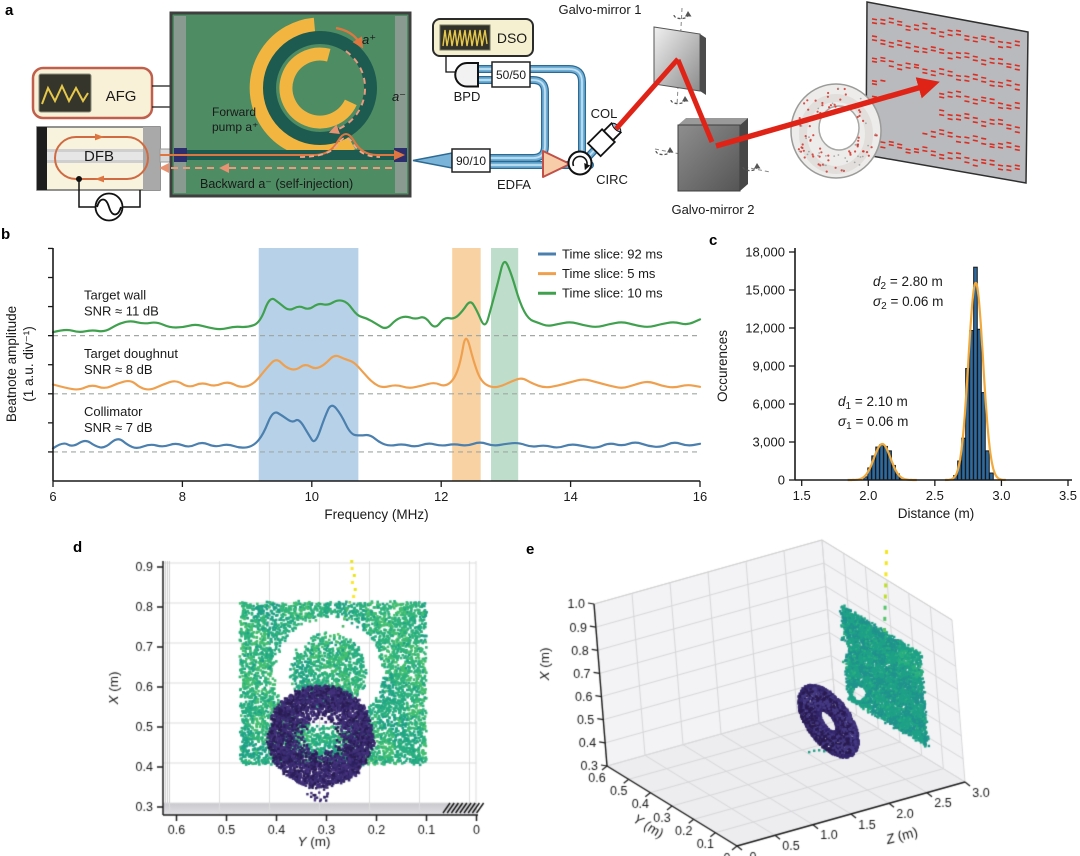  I want to click on panel-label-d: d, so click(78, 547).